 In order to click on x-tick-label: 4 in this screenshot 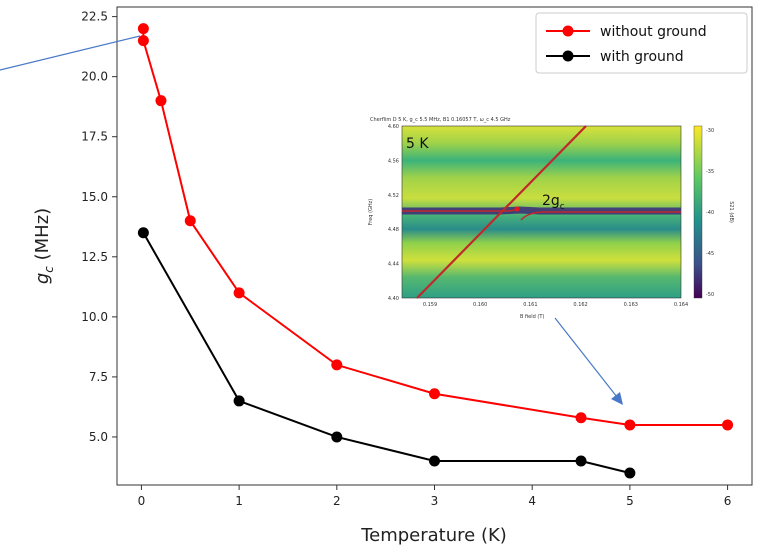, I will do `click(532, 501)`.